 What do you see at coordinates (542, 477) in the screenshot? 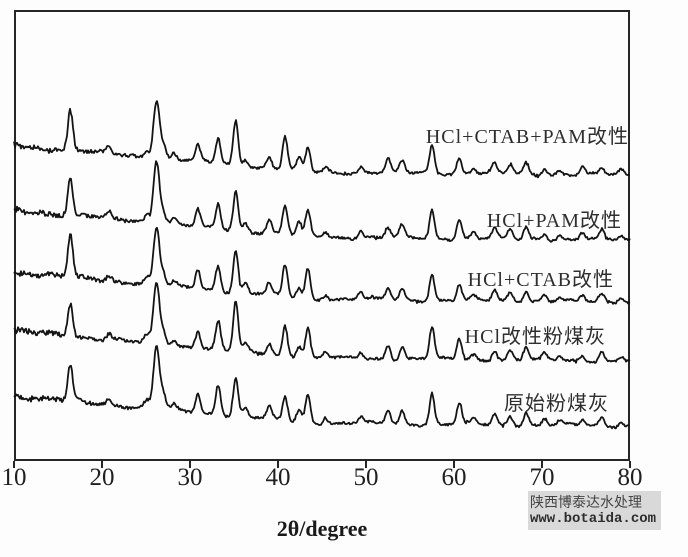
I see `x-tick-label: 70` at bounding box center [542, 477].